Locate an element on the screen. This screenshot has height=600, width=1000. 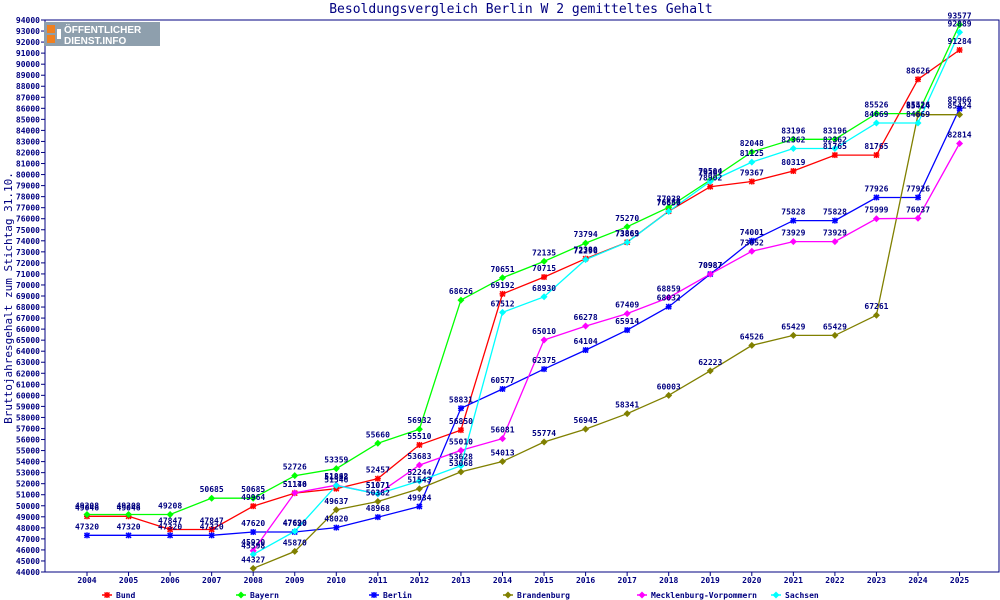
y-tick-label: 86000 is located at coordinates (28, 108).